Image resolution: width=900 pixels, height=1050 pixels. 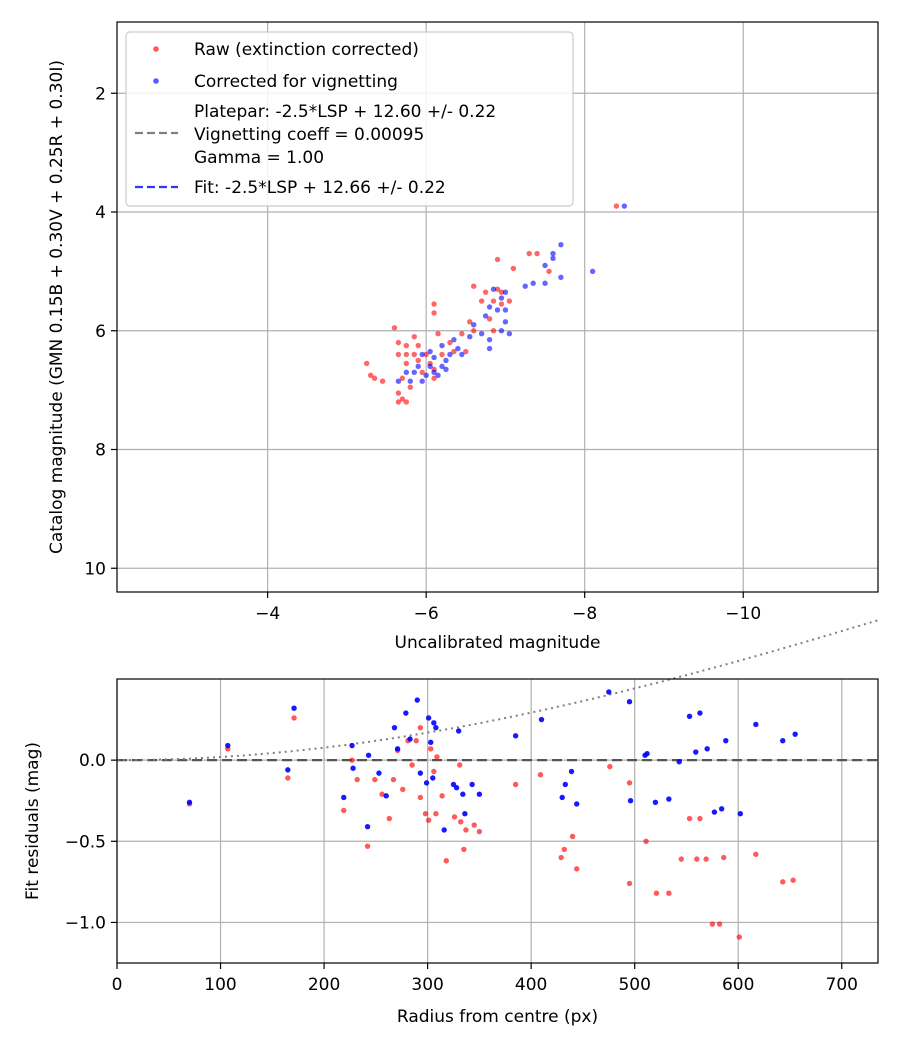 I want to click on legend-box, so click(x=349, y=119).